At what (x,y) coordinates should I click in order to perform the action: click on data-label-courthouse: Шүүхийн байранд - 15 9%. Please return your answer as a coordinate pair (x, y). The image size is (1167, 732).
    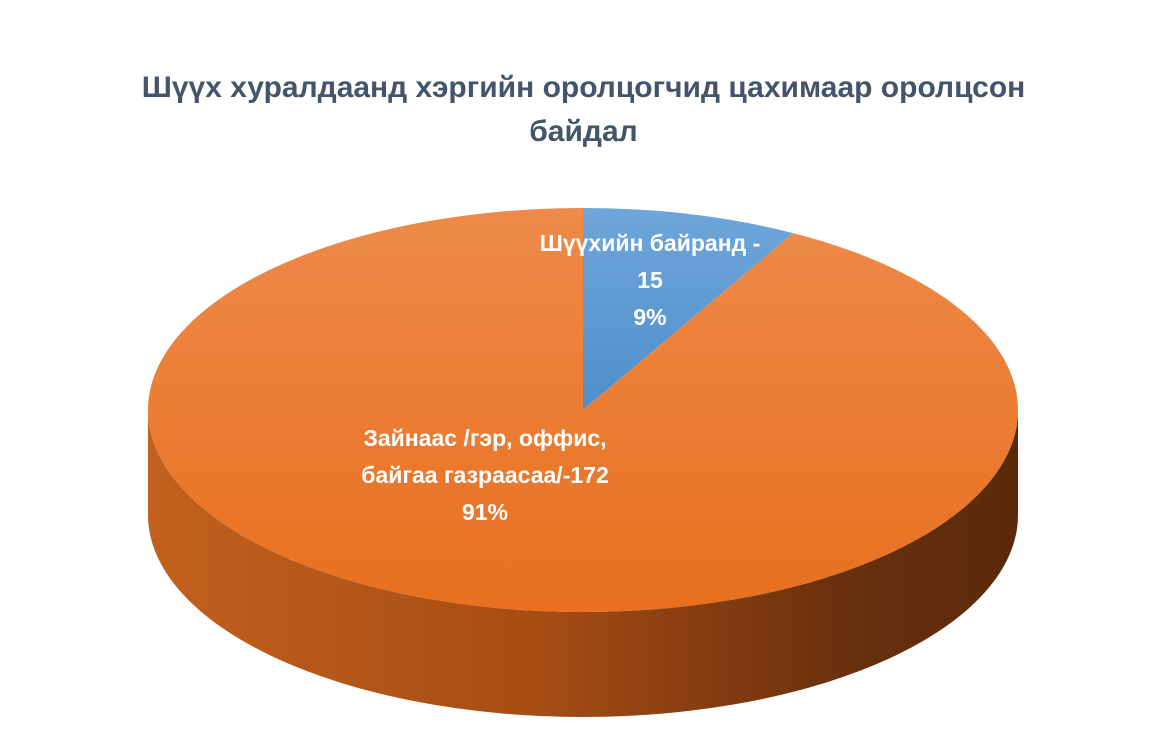
    Looking at the image, I should click on (650, 280).